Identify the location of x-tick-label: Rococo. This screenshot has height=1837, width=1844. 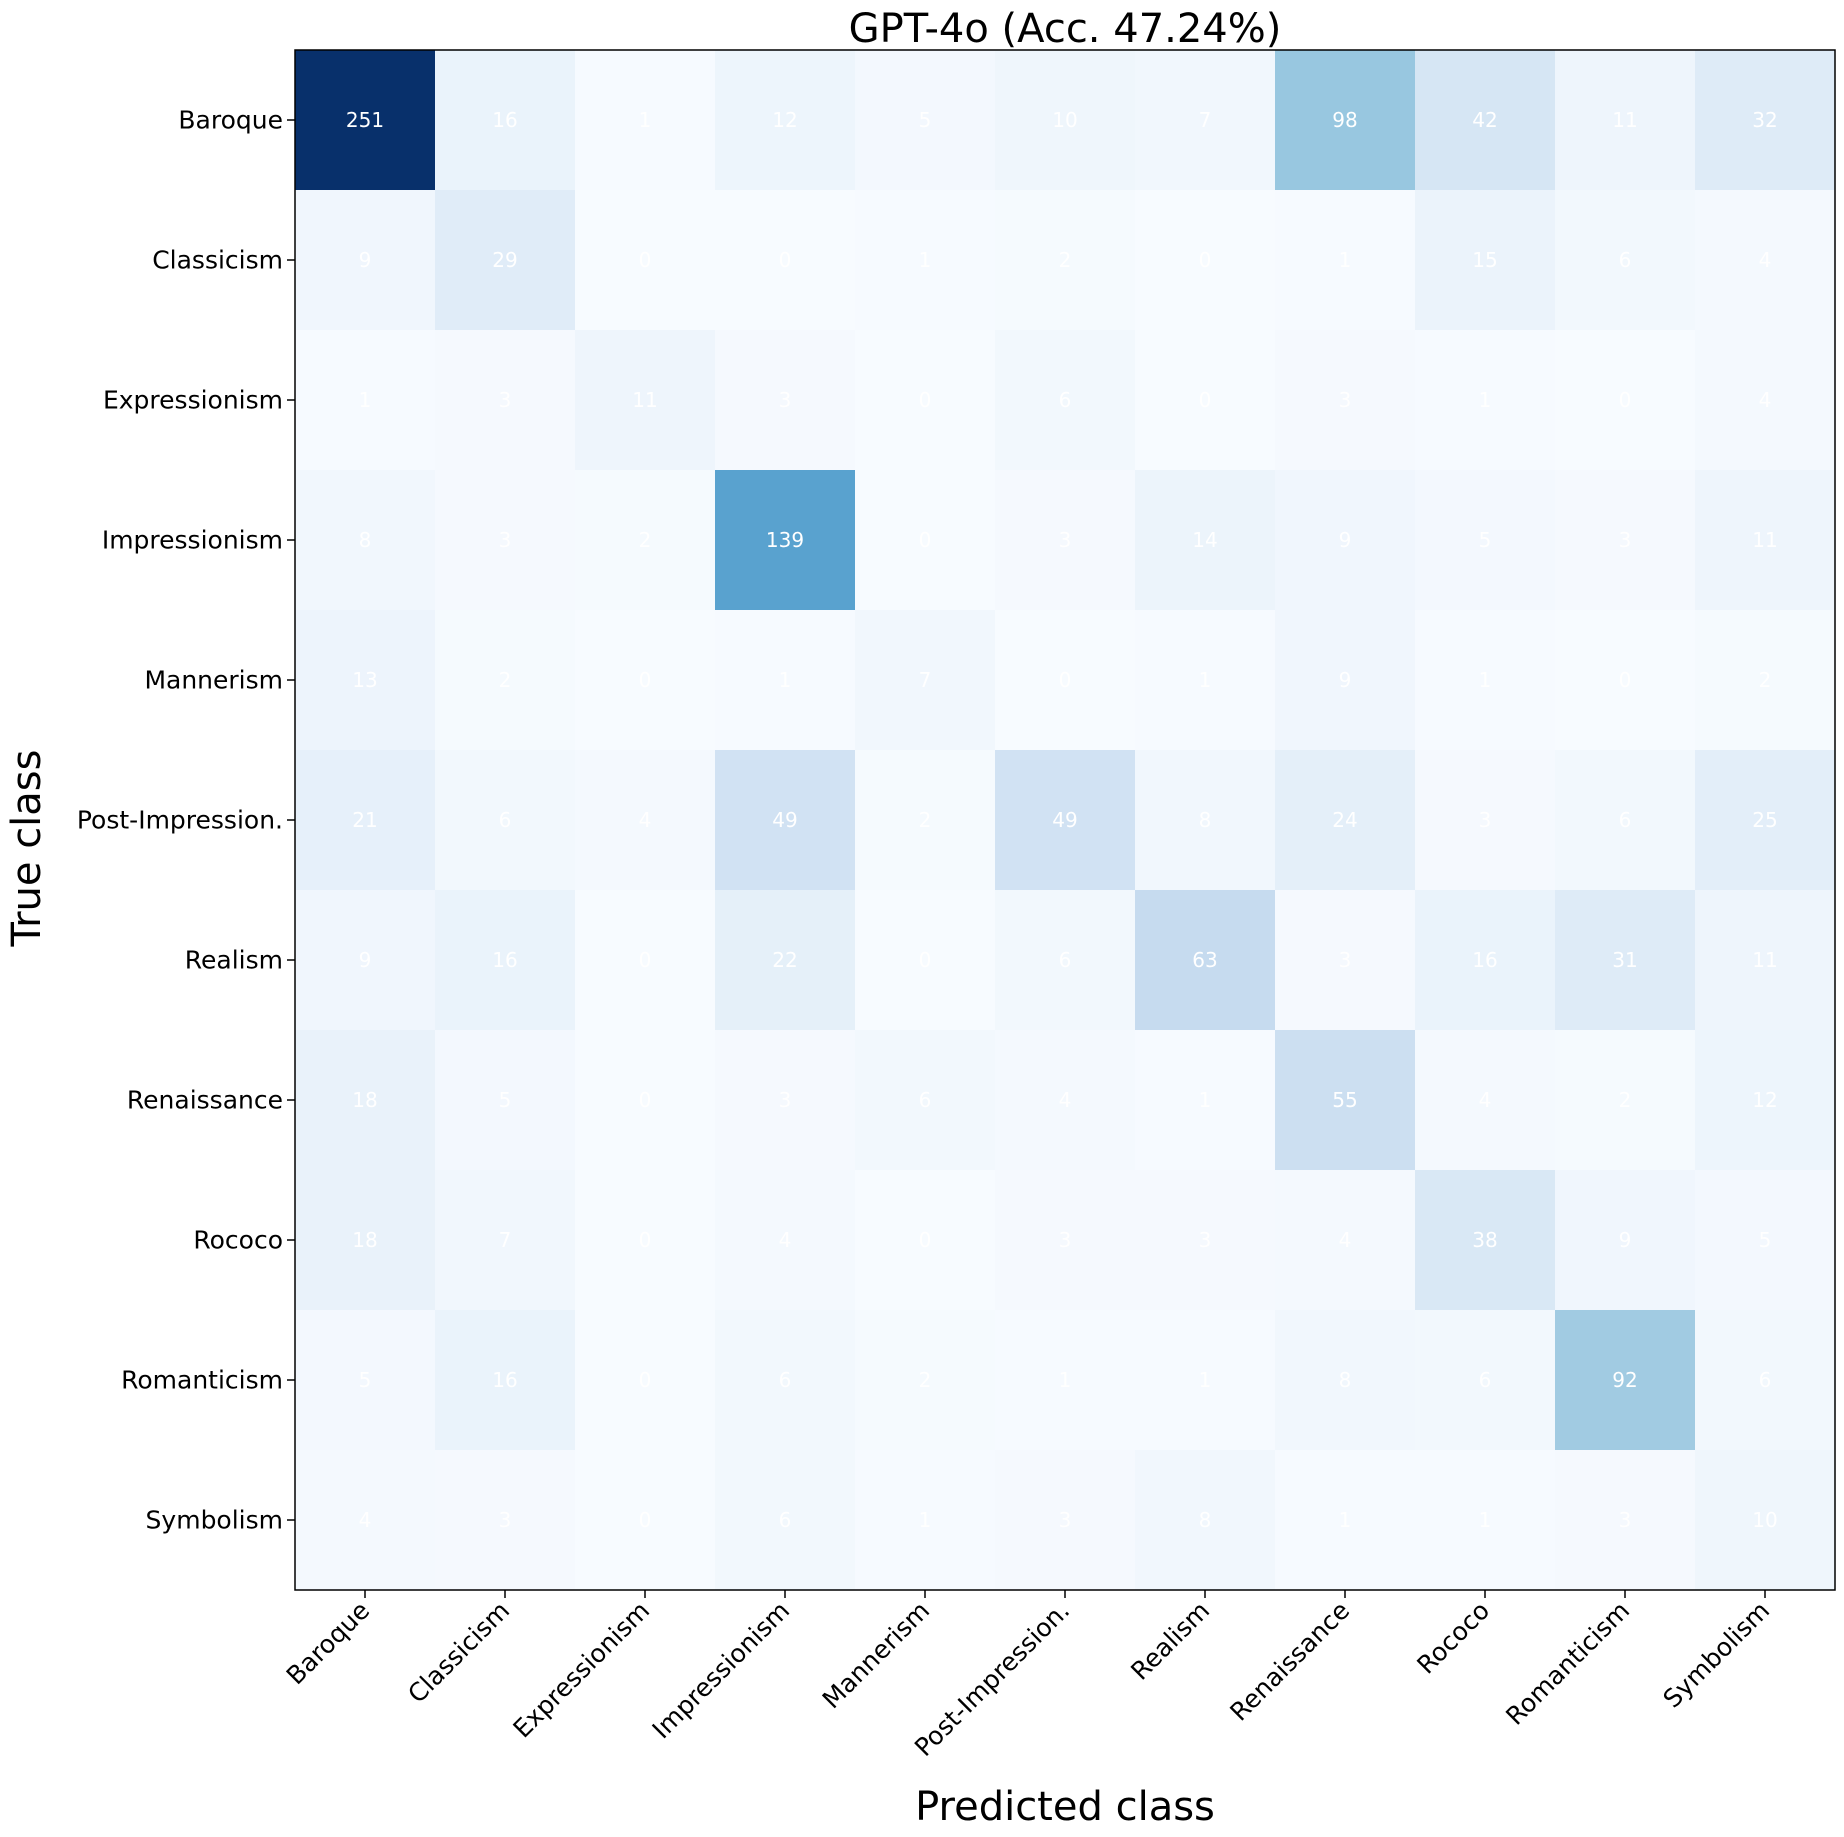
(1453, 1638).